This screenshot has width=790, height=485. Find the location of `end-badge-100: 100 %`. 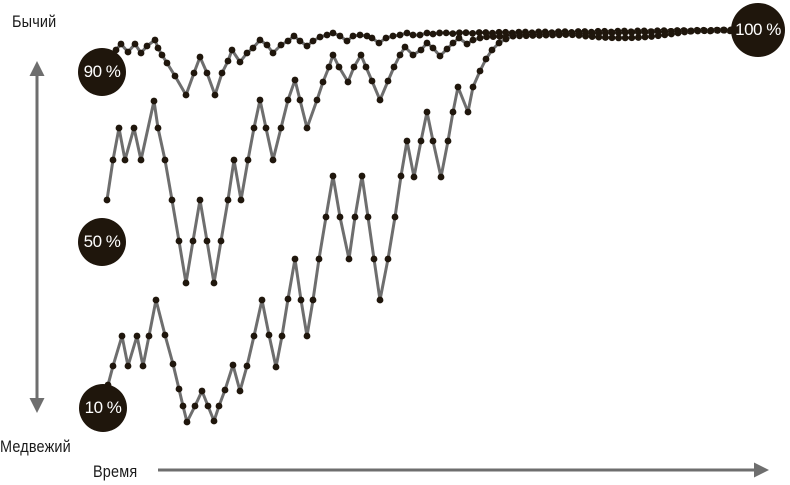

end-badge-100: 100 % is located at coordinates (758, 30).